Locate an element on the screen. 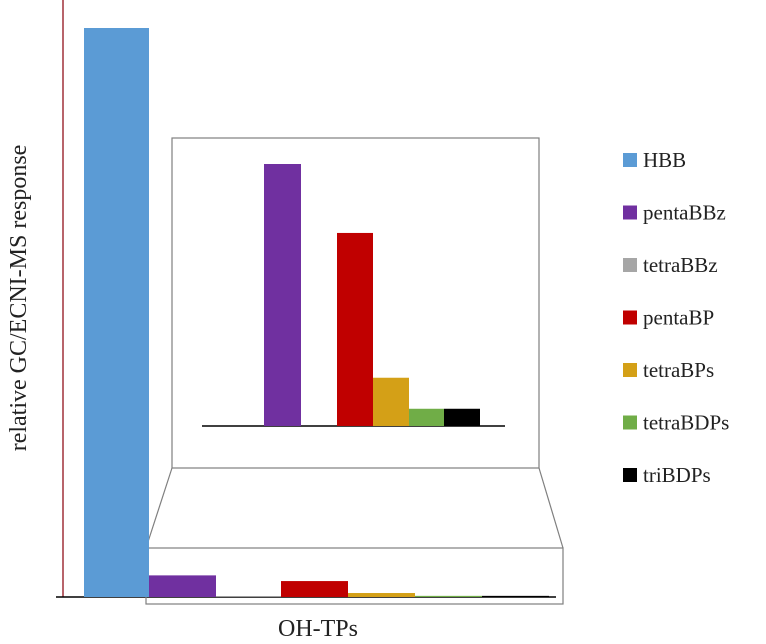 The image size is (766, 644). bar-tetraBBz is located at coordinates (248, 596).